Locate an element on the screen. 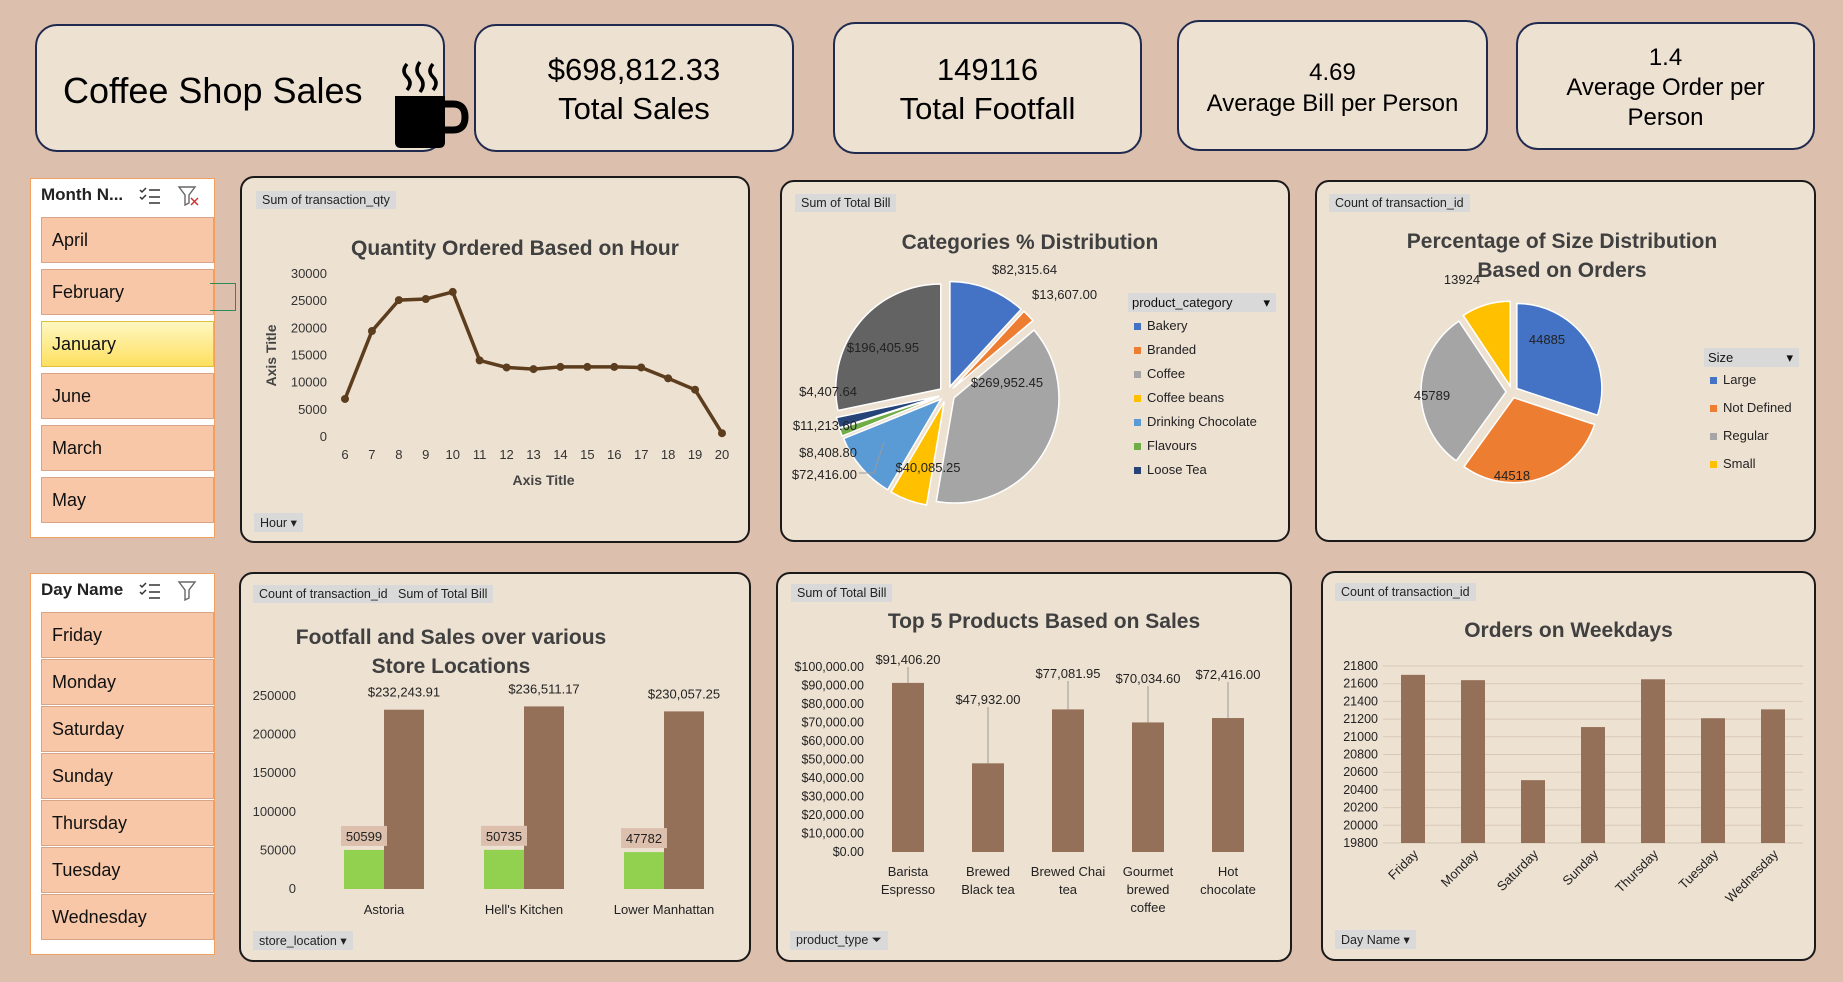 The width and height of the screenshot is (1843, 982). leader-line is located at coordinates (872, 457).